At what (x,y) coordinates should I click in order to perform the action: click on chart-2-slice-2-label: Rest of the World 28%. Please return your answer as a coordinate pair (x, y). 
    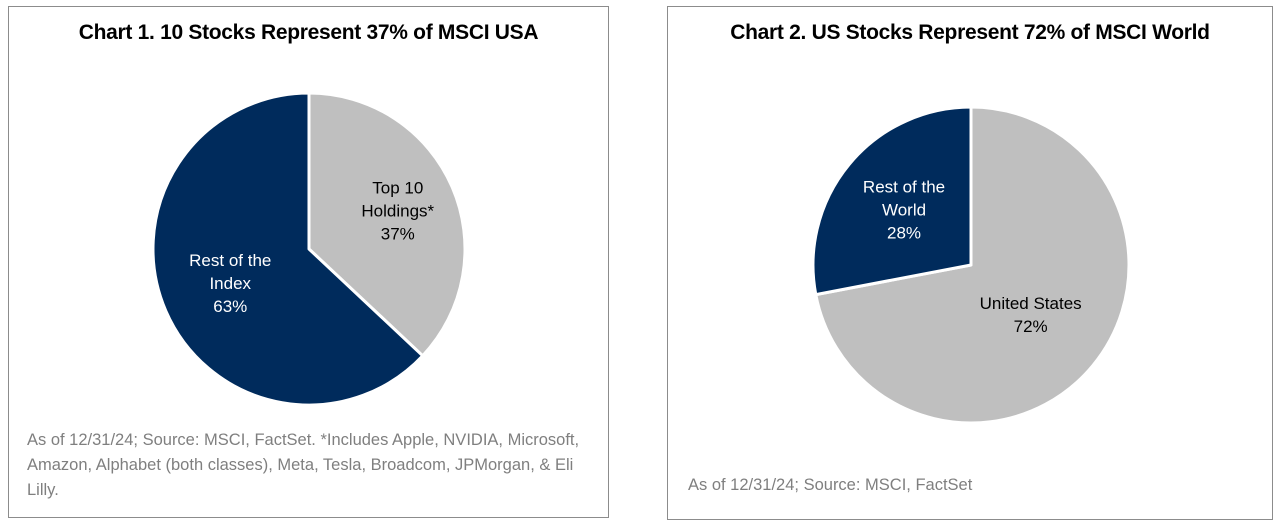
    Looking at the image, I should click on (904, 210).